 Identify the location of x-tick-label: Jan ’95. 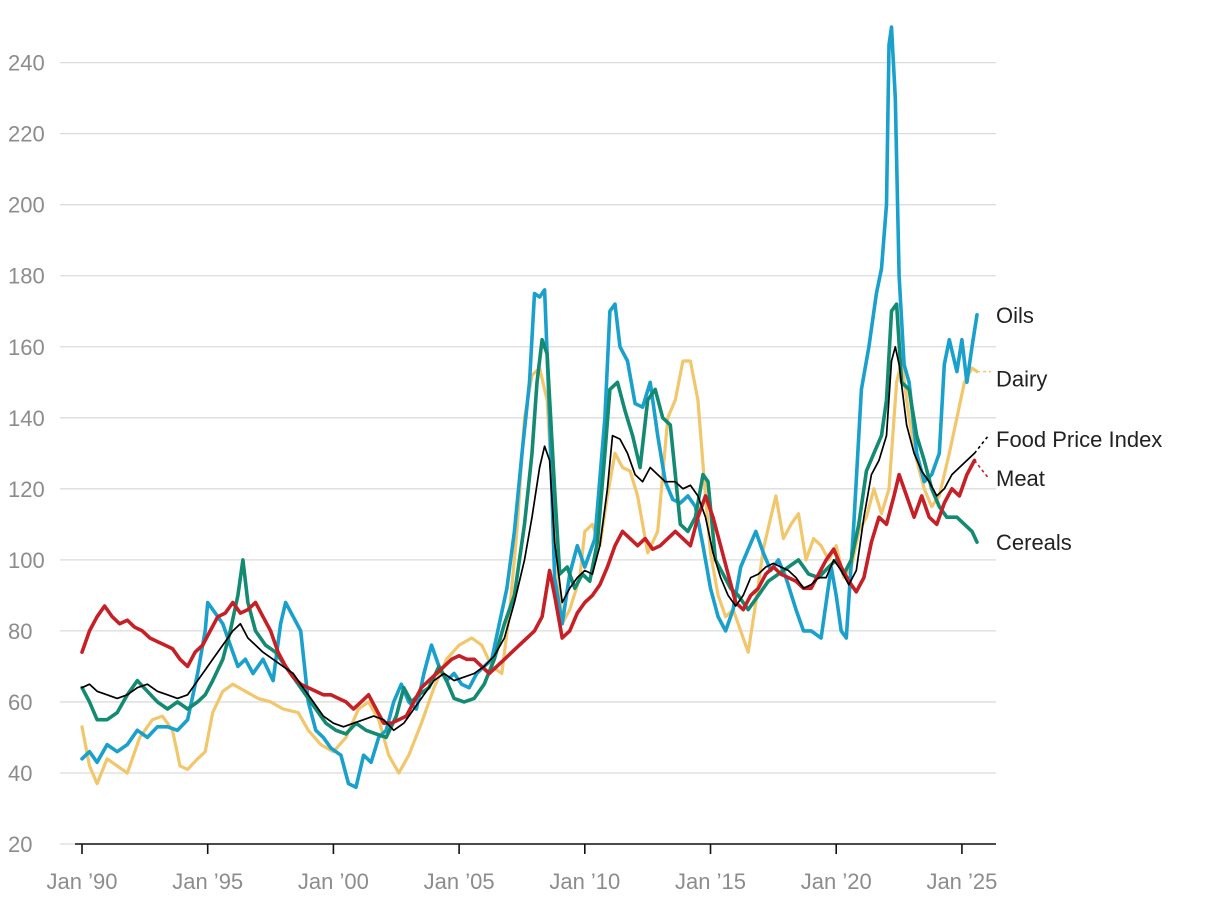
(207, 881).